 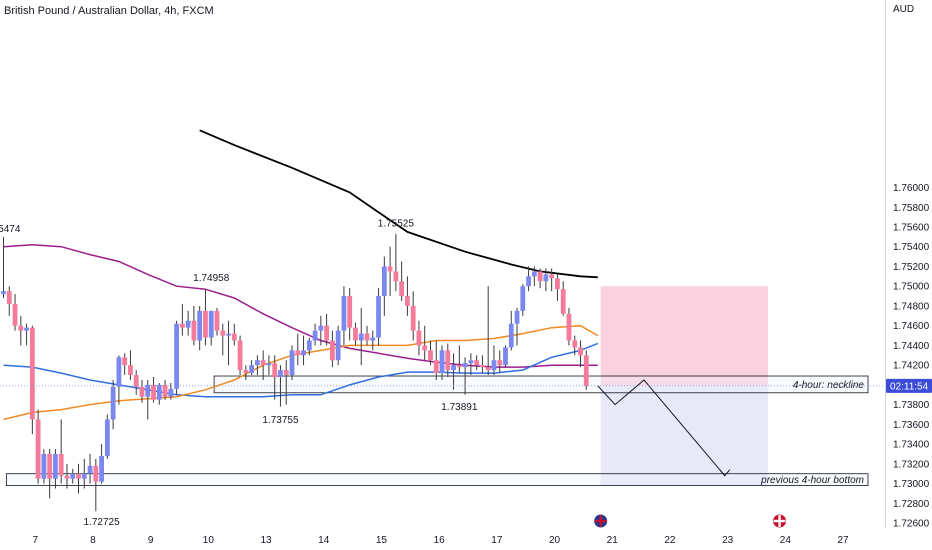 What do you see at coordinates (684, 435) in the screenshot?
I see `short-position-target-zone` at bounding box center [684, 435].